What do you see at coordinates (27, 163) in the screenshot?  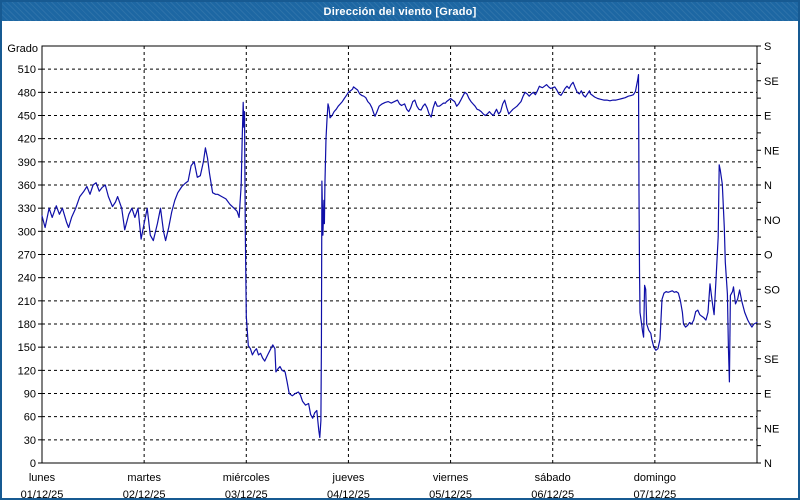 I see `y-tick-label: 390` at bounding box center [27, 163].